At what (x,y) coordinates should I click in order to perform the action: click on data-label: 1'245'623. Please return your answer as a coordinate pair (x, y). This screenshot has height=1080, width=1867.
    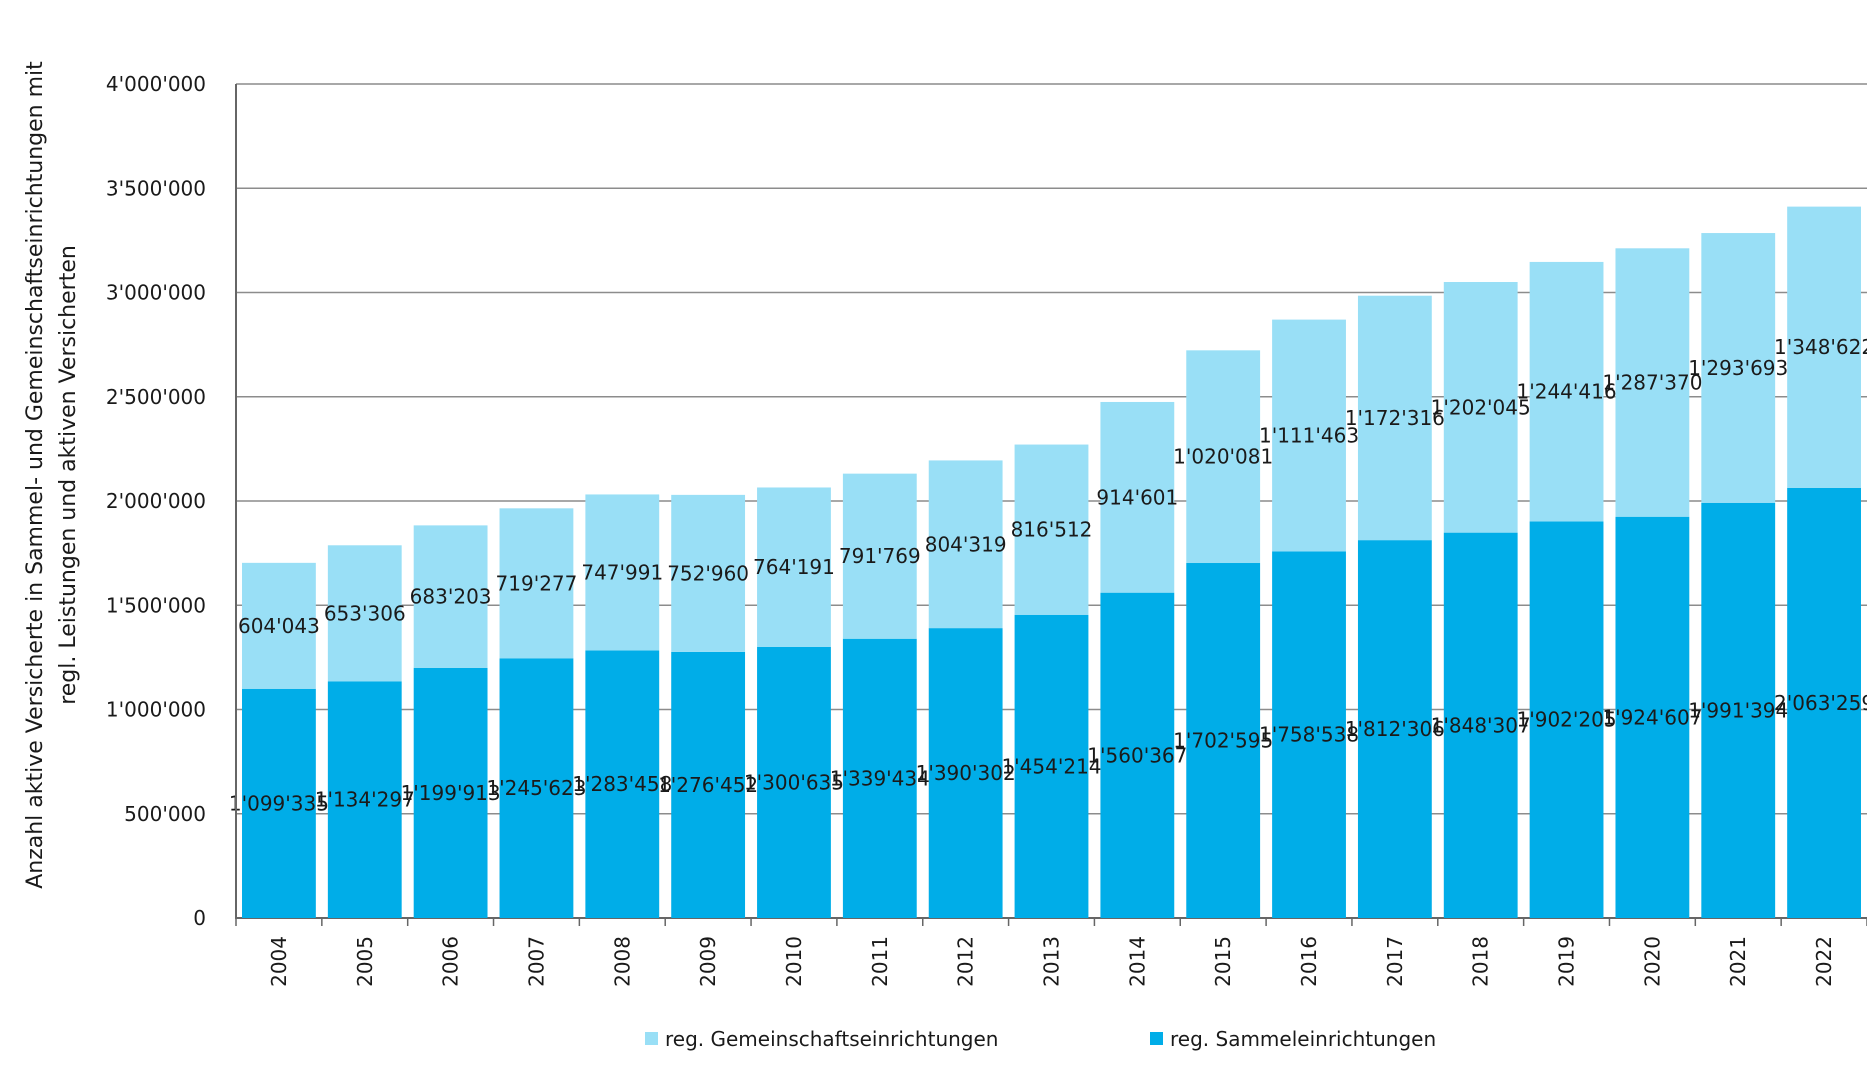
    Looking at the image, I should click on (536, 788).